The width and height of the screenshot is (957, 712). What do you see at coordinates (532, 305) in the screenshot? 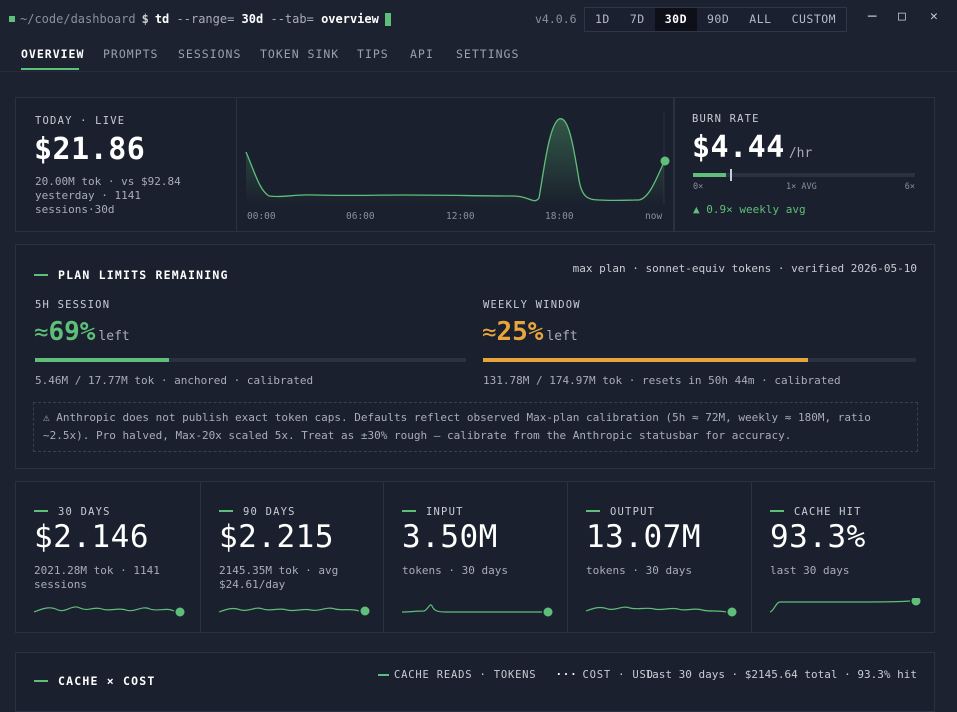
I see `weekly-label: WEEKLY WINDOW` at bounding box center [532, 305].